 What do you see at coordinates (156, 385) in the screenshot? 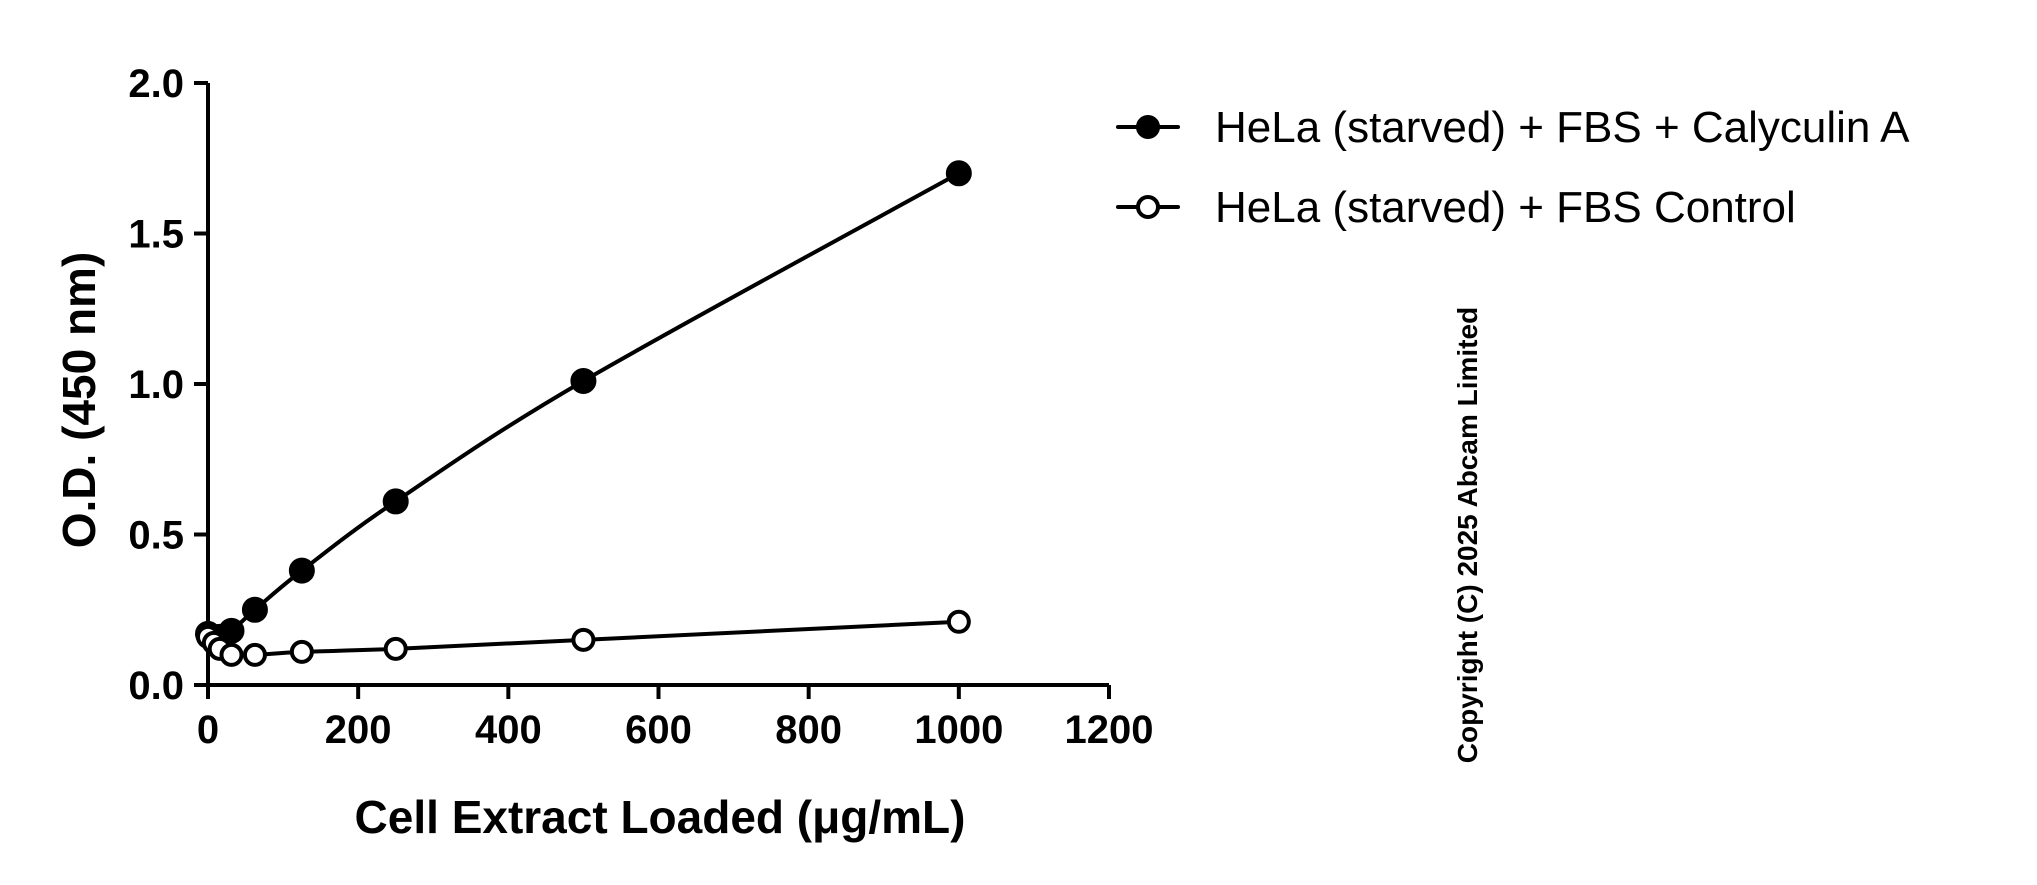
I see `y-tick-label: 1.0` at bounding box center [156, 385].